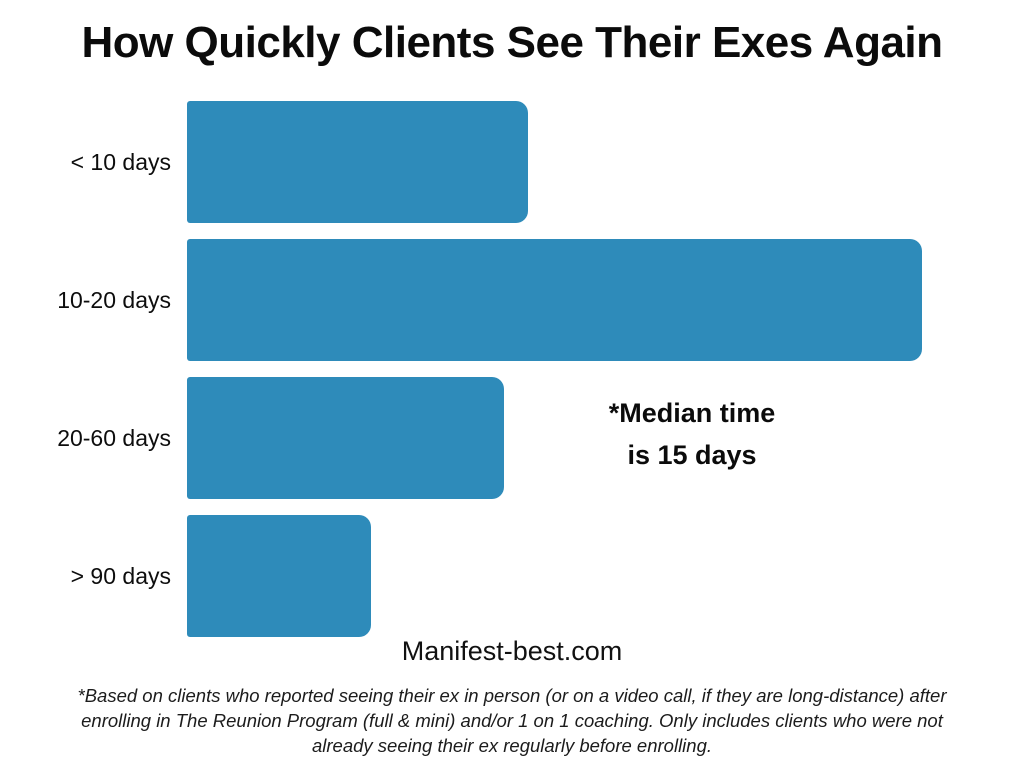  Describe the element at coordinates (512, 651) in the screenshot. I see `website-url: Manifest-best.com` at that location.